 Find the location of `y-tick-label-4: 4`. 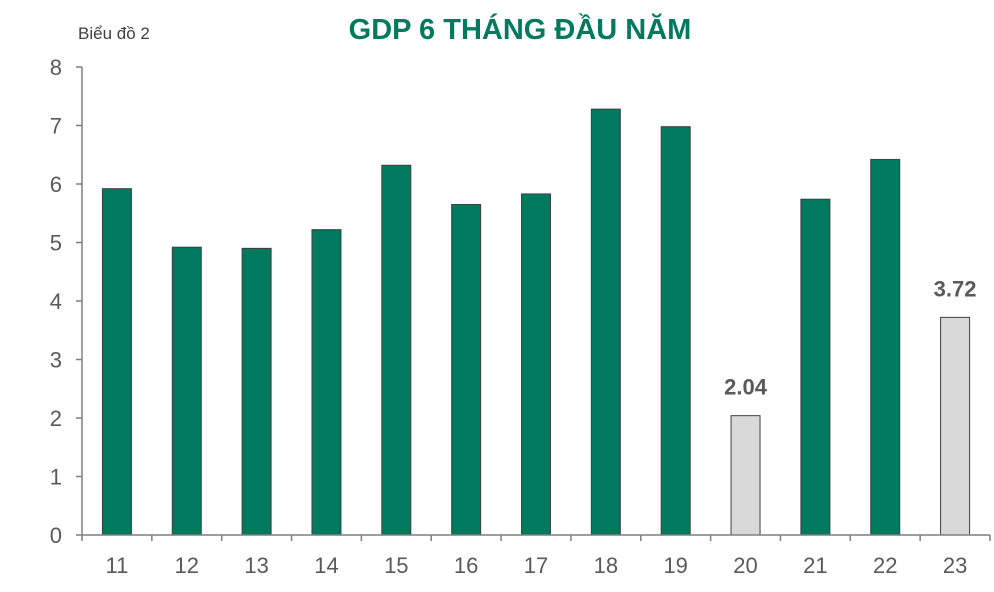

y-tick-label-4: 4 is located at coordinates (56, 301).